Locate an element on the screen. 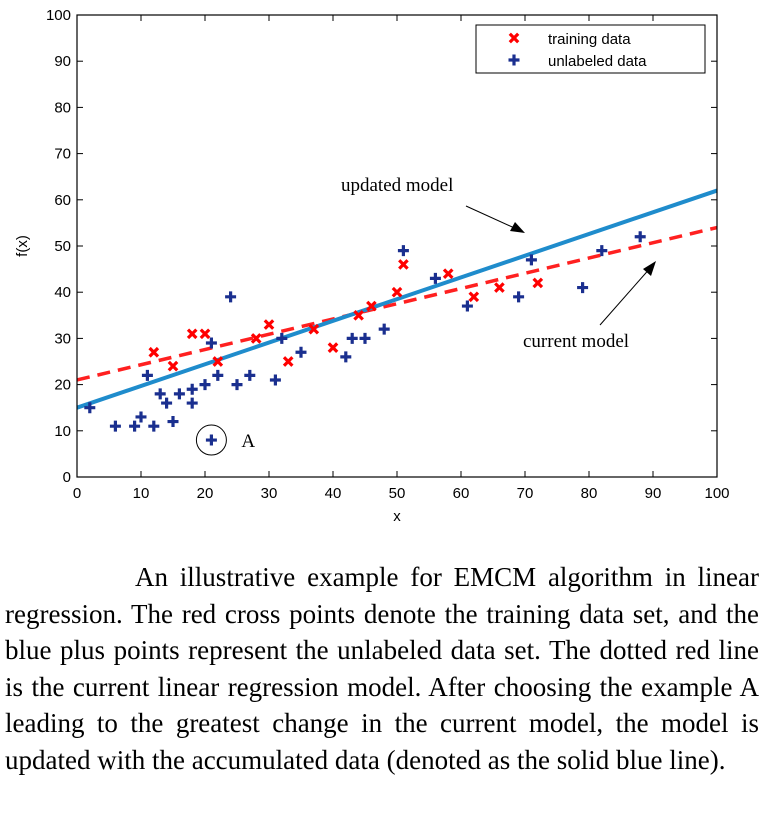  y-tick-label: 30 is located at coordinates (62, 338).